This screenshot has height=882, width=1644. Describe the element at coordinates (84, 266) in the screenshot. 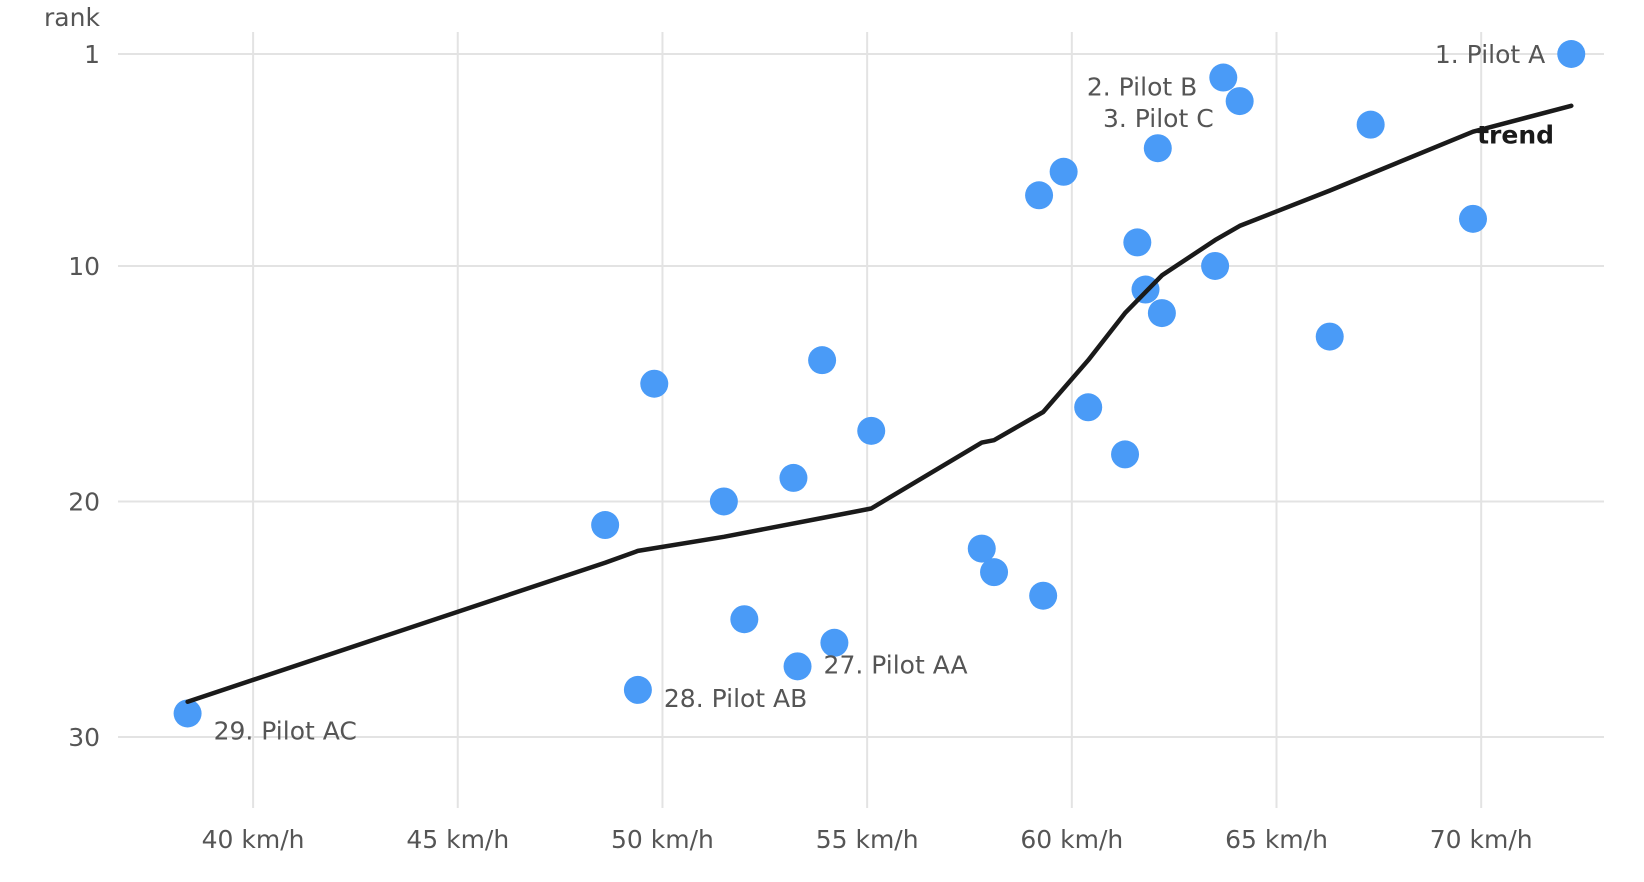

I see `y-tick-label: 10` at that location.